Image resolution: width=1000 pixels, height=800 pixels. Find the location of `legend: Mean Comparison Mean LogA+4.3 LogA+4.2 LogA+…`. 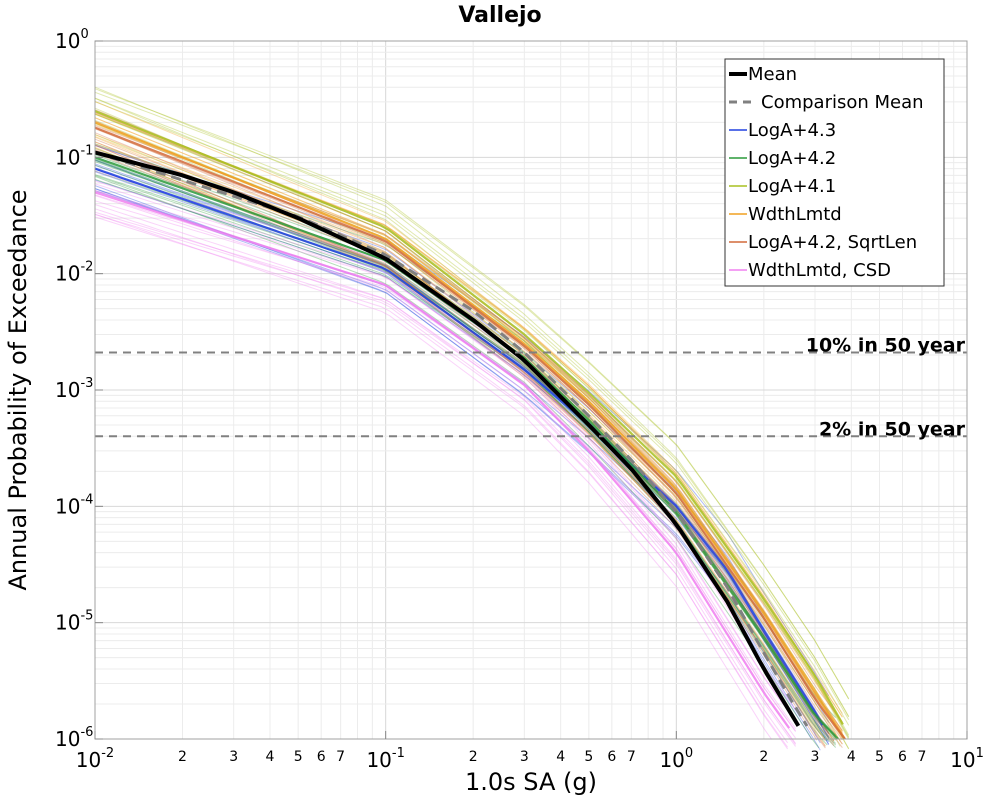

legend: Mean Comparison Mean LogA+4.3 LogA+4.2 LogA+… is located at coordinates (834, 172).